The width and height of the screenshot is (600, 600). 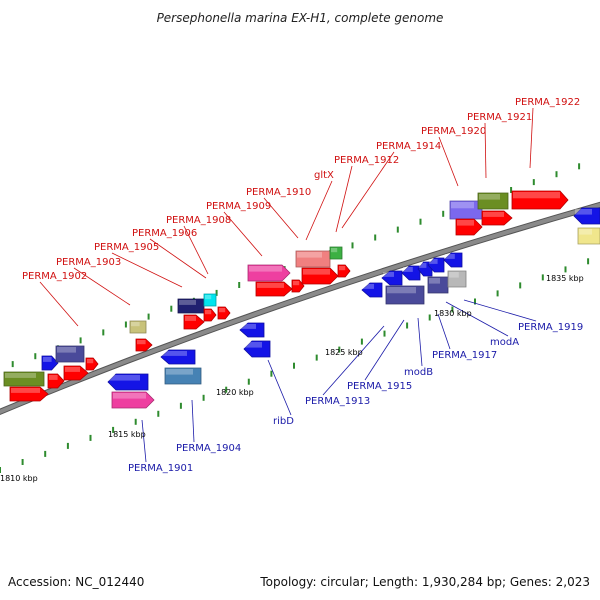 What do you see at coordinates (54, 276) in the screenshot?
I see `gene-label-top: PERMA_1902` at bounding box center [54, 276].